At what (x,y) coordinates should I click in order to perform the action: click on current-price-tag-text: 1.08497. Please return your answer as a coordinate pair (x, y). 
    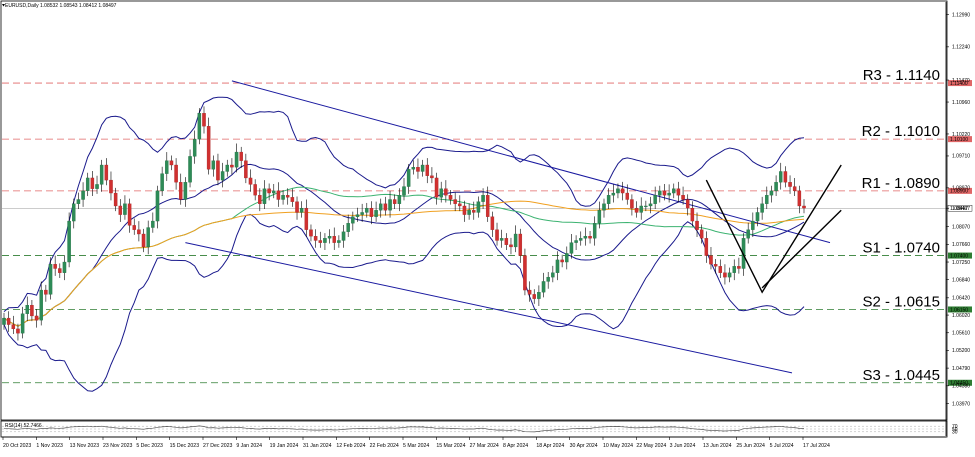
    Looking at the image, I should click on (959, 209).